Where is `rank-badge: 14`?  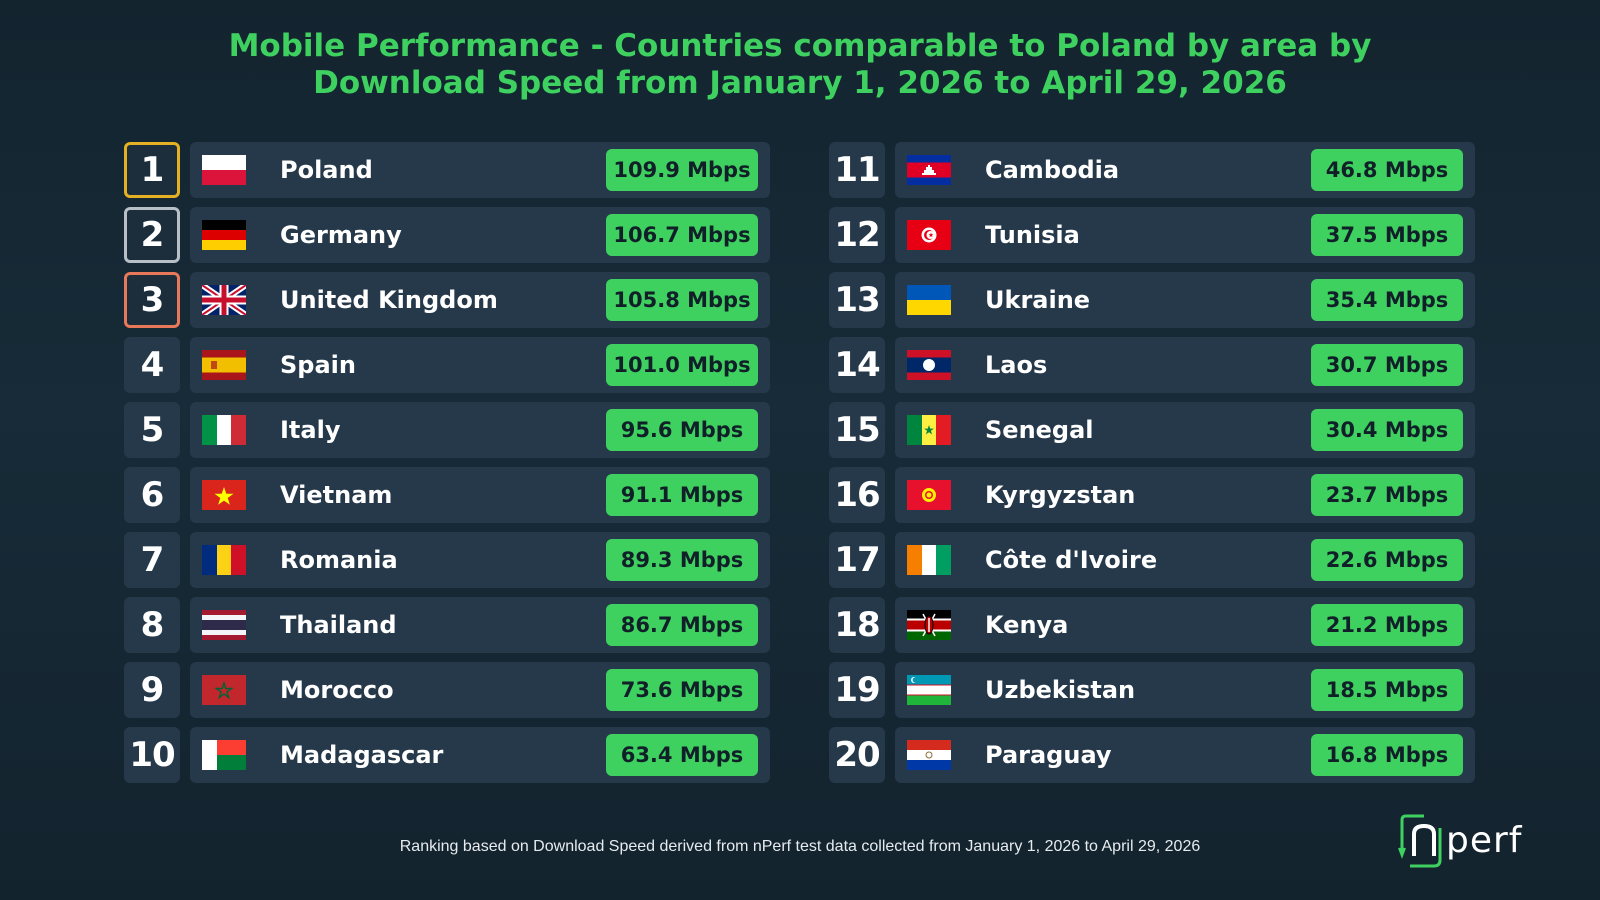
rank-badge: 14 is located at coordinates (857, 365).